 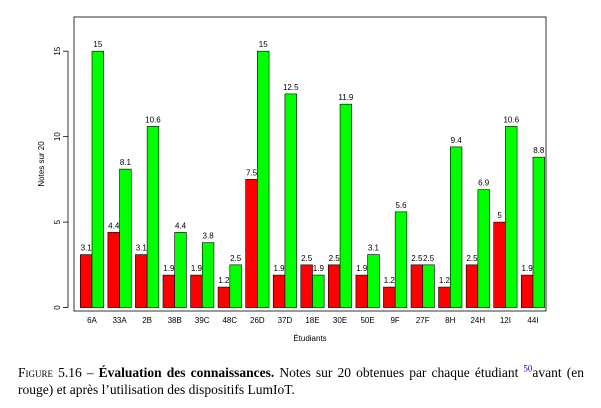 What do you see at coordinates (340, 320) in the screenshot?
I see `x-tick-label: 30E` at bounding box center [340, 320].